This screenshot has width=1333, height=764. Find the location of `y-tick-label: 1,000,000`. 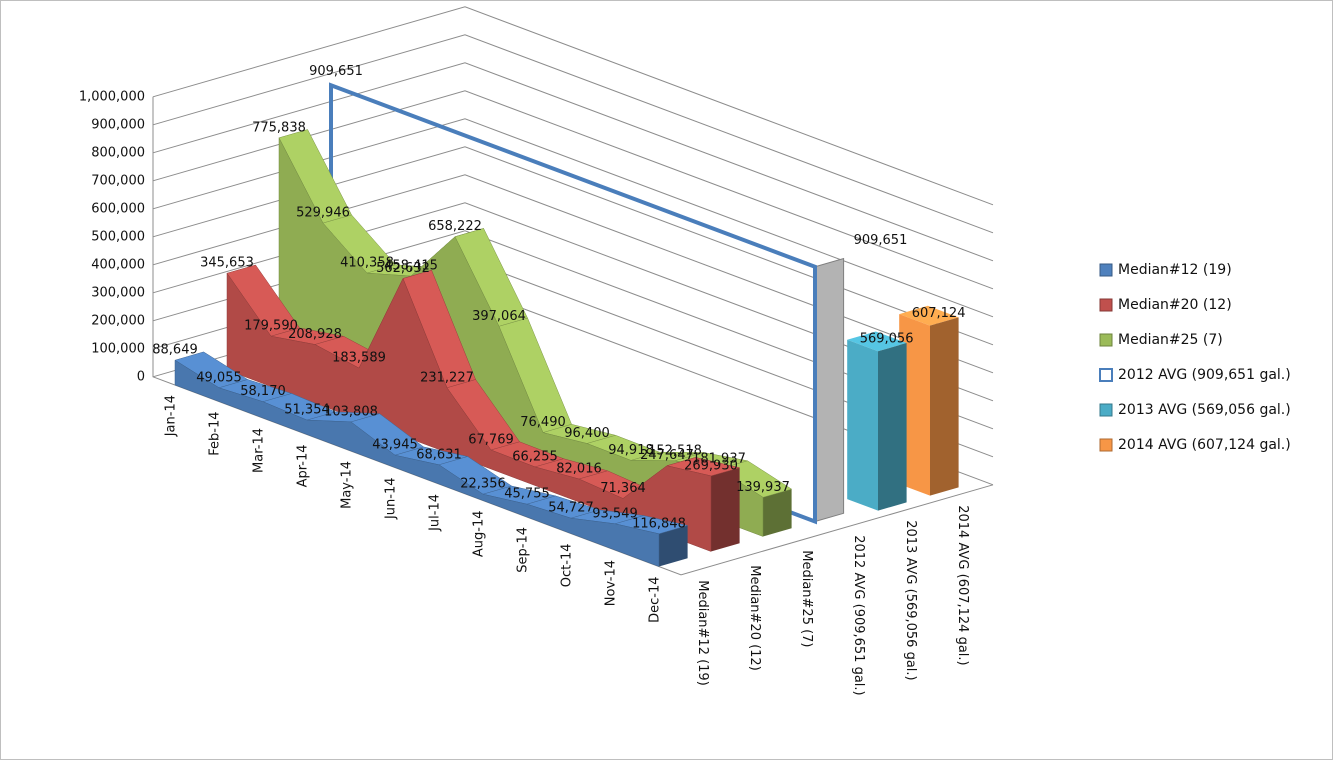

y-tick-label: 1,000,000 is located at coordinates (112, 96).